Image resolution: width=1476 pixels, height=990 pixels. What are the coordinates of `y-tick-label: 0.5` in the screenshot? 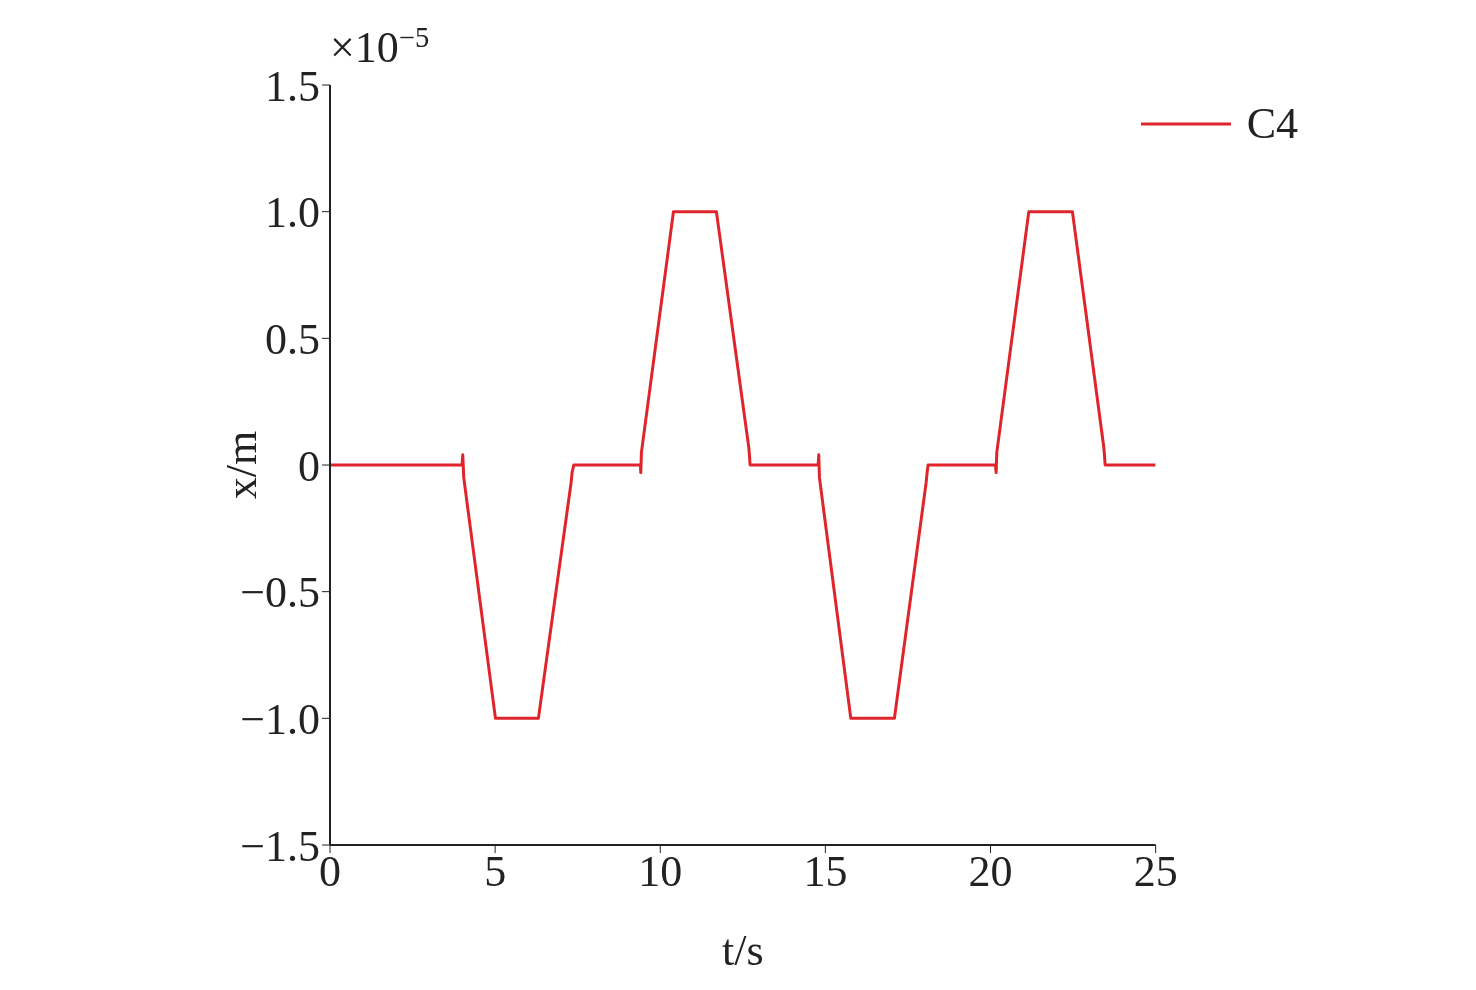 It's located at (292, 339).